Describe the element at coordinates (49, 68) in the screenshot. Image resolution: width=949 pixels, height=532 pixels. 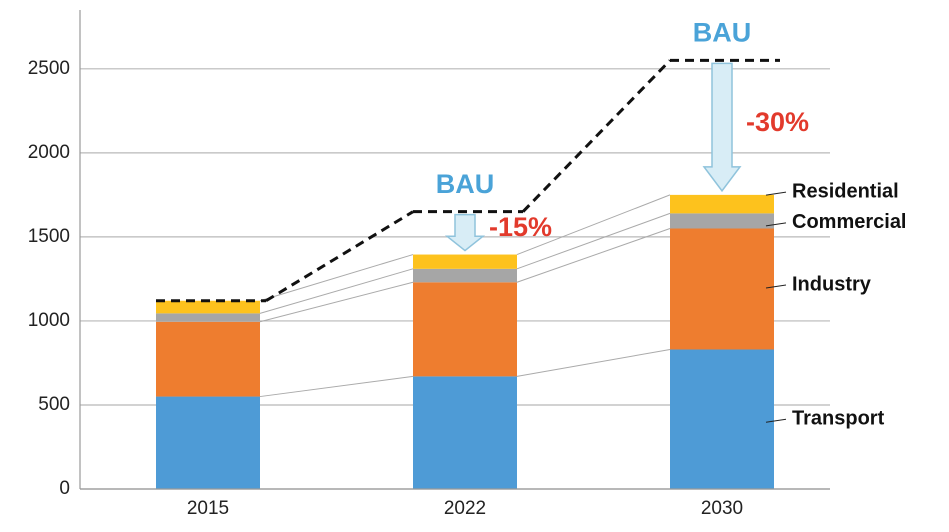
I see `y-tick-label: 2500` at that location.